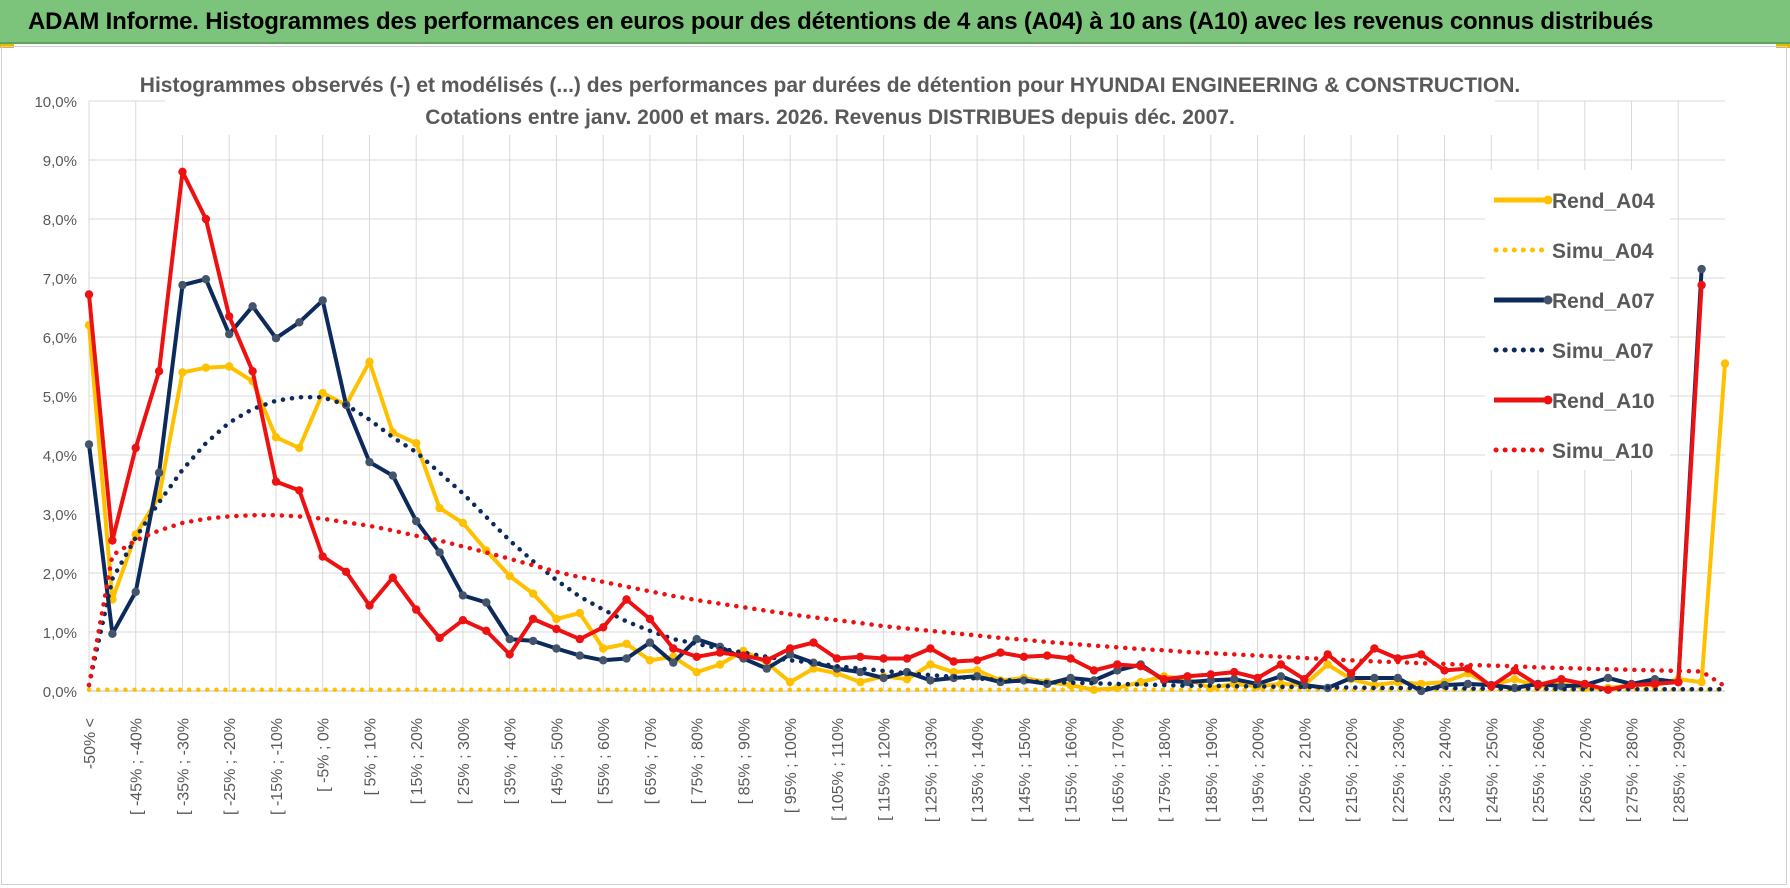  Describe the element at coordinates (511, 761) in the screenshot. I see `x-tick-label: [ 35% ; 40%` at that location.